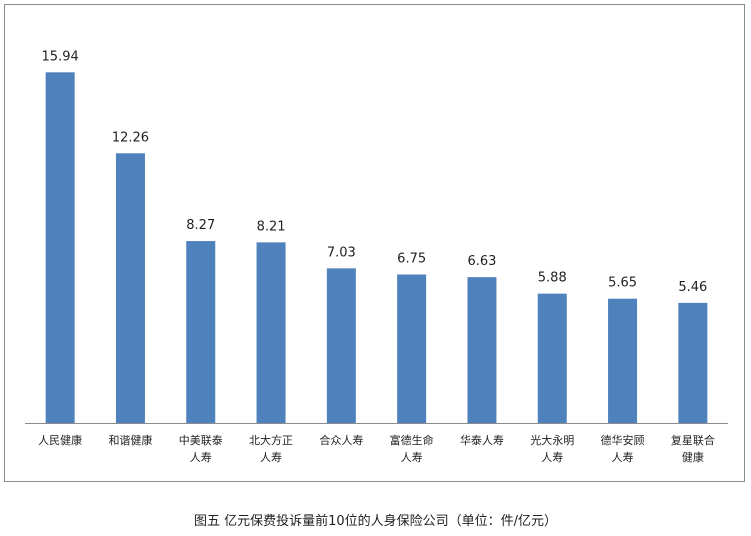 The image size is (751, 536). What do you see at coordinates (130, 137) in the screenshot?
I see `data-label-1: 12.26` at bounding box center [130, 137].